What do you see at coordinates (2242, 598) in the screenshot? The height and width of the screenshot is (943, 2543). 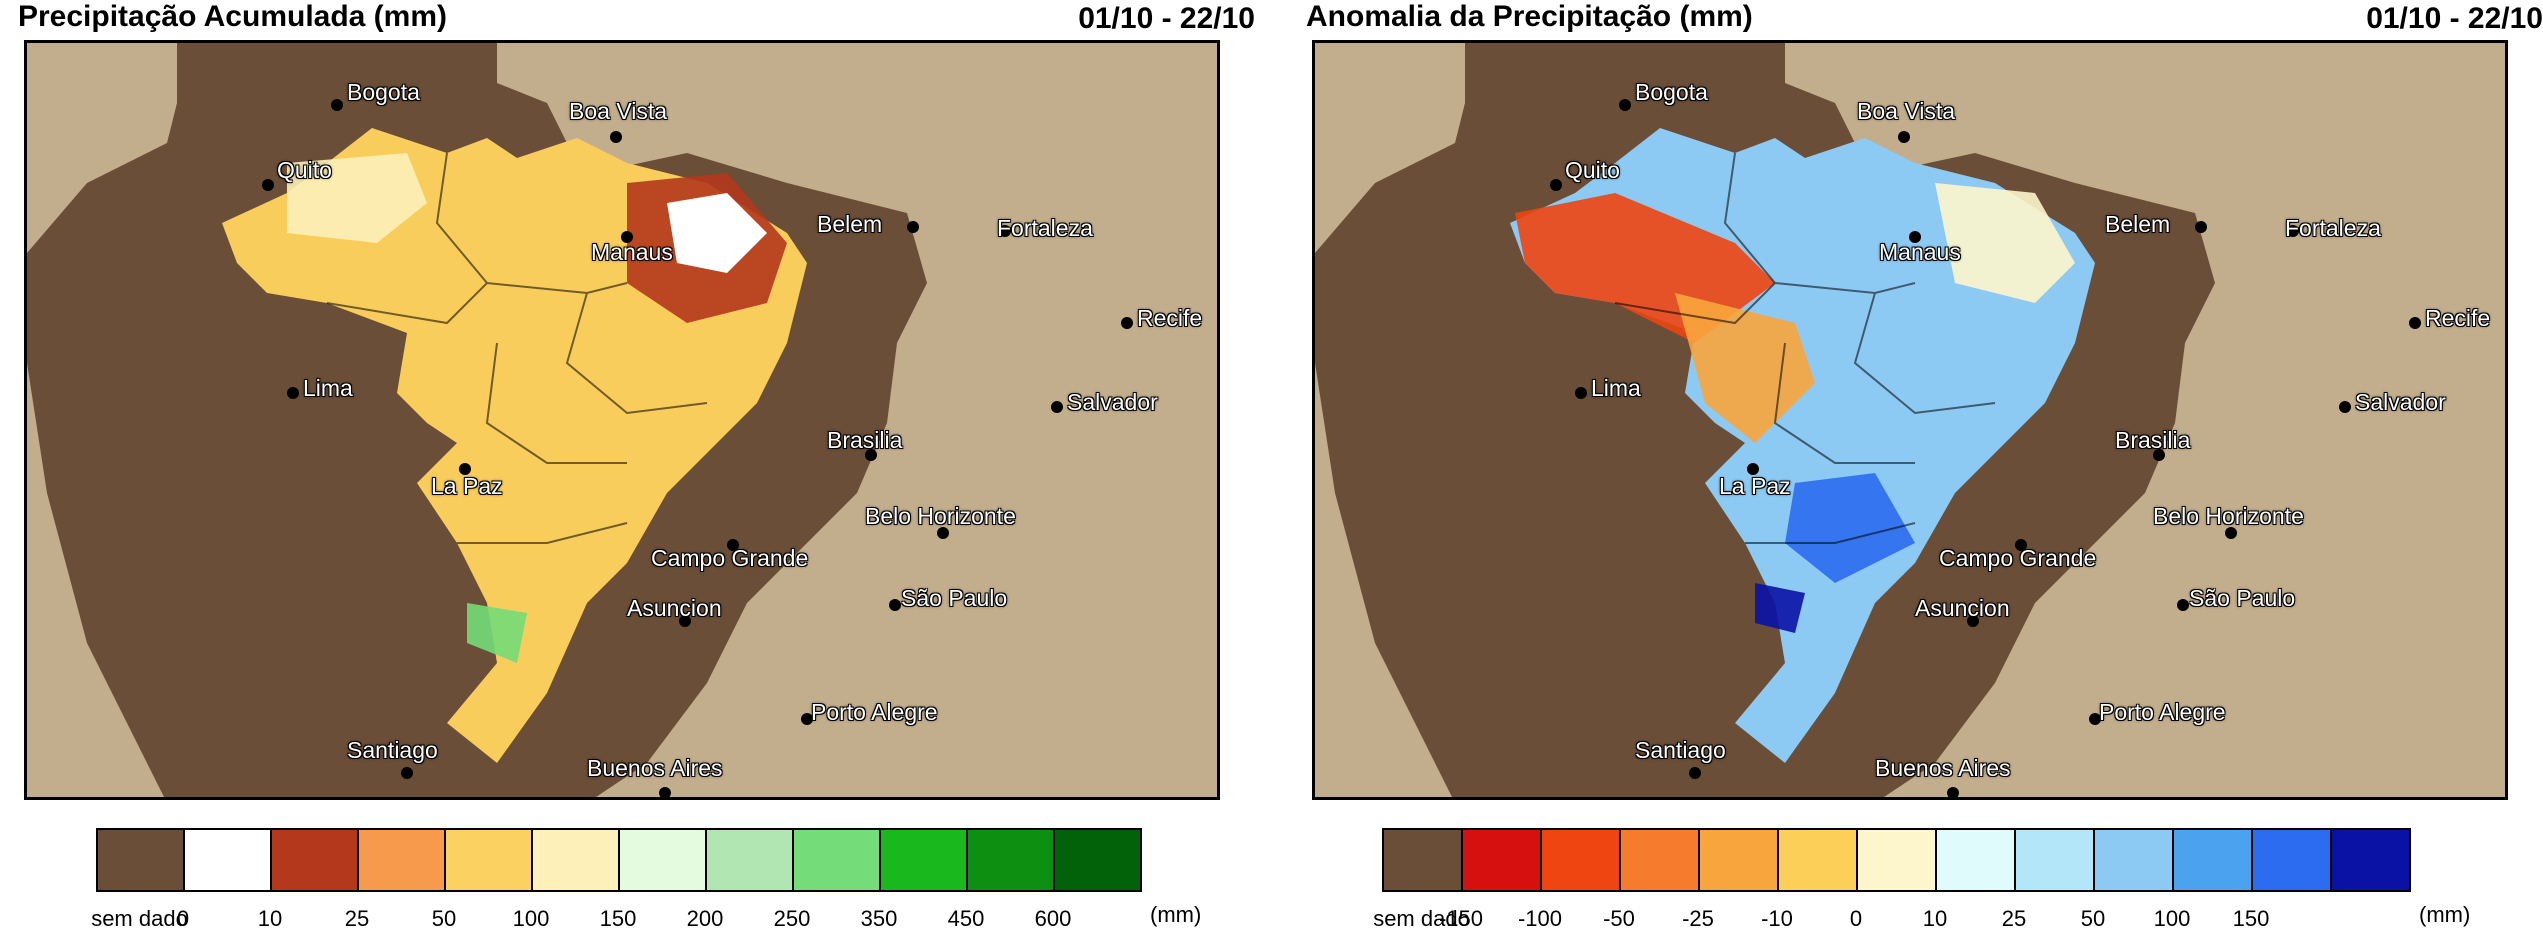 I see `city-label-sao-paulo: São Paulo` at bounding box center [2242, 598].